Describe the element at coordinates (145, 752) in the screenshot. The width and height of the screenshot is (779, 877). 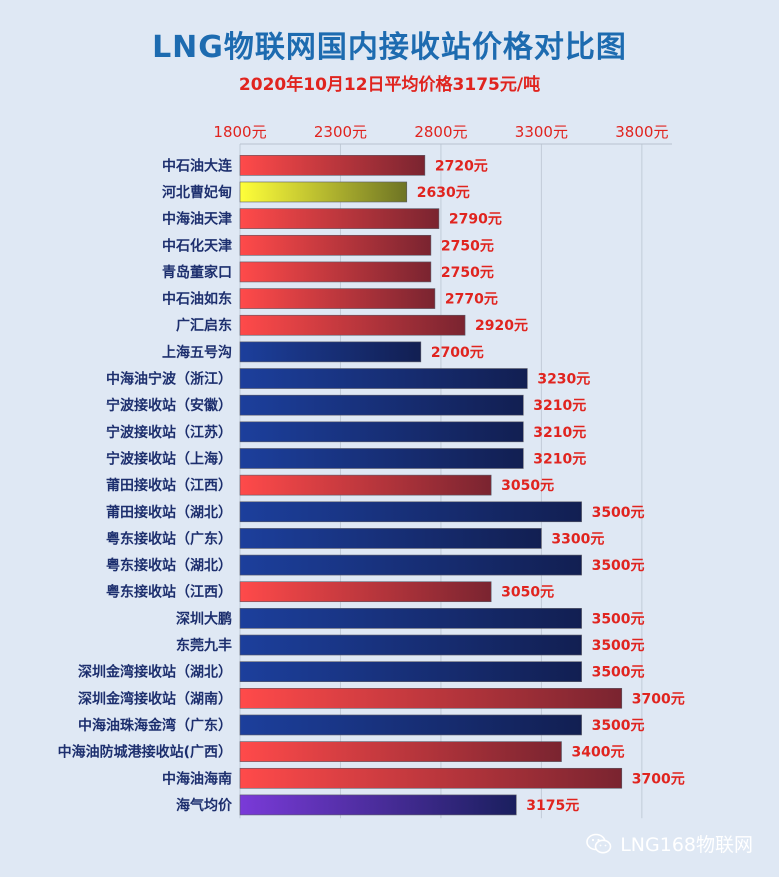
I see `category-label: 中海油防城港接收站(广西）` at that location.